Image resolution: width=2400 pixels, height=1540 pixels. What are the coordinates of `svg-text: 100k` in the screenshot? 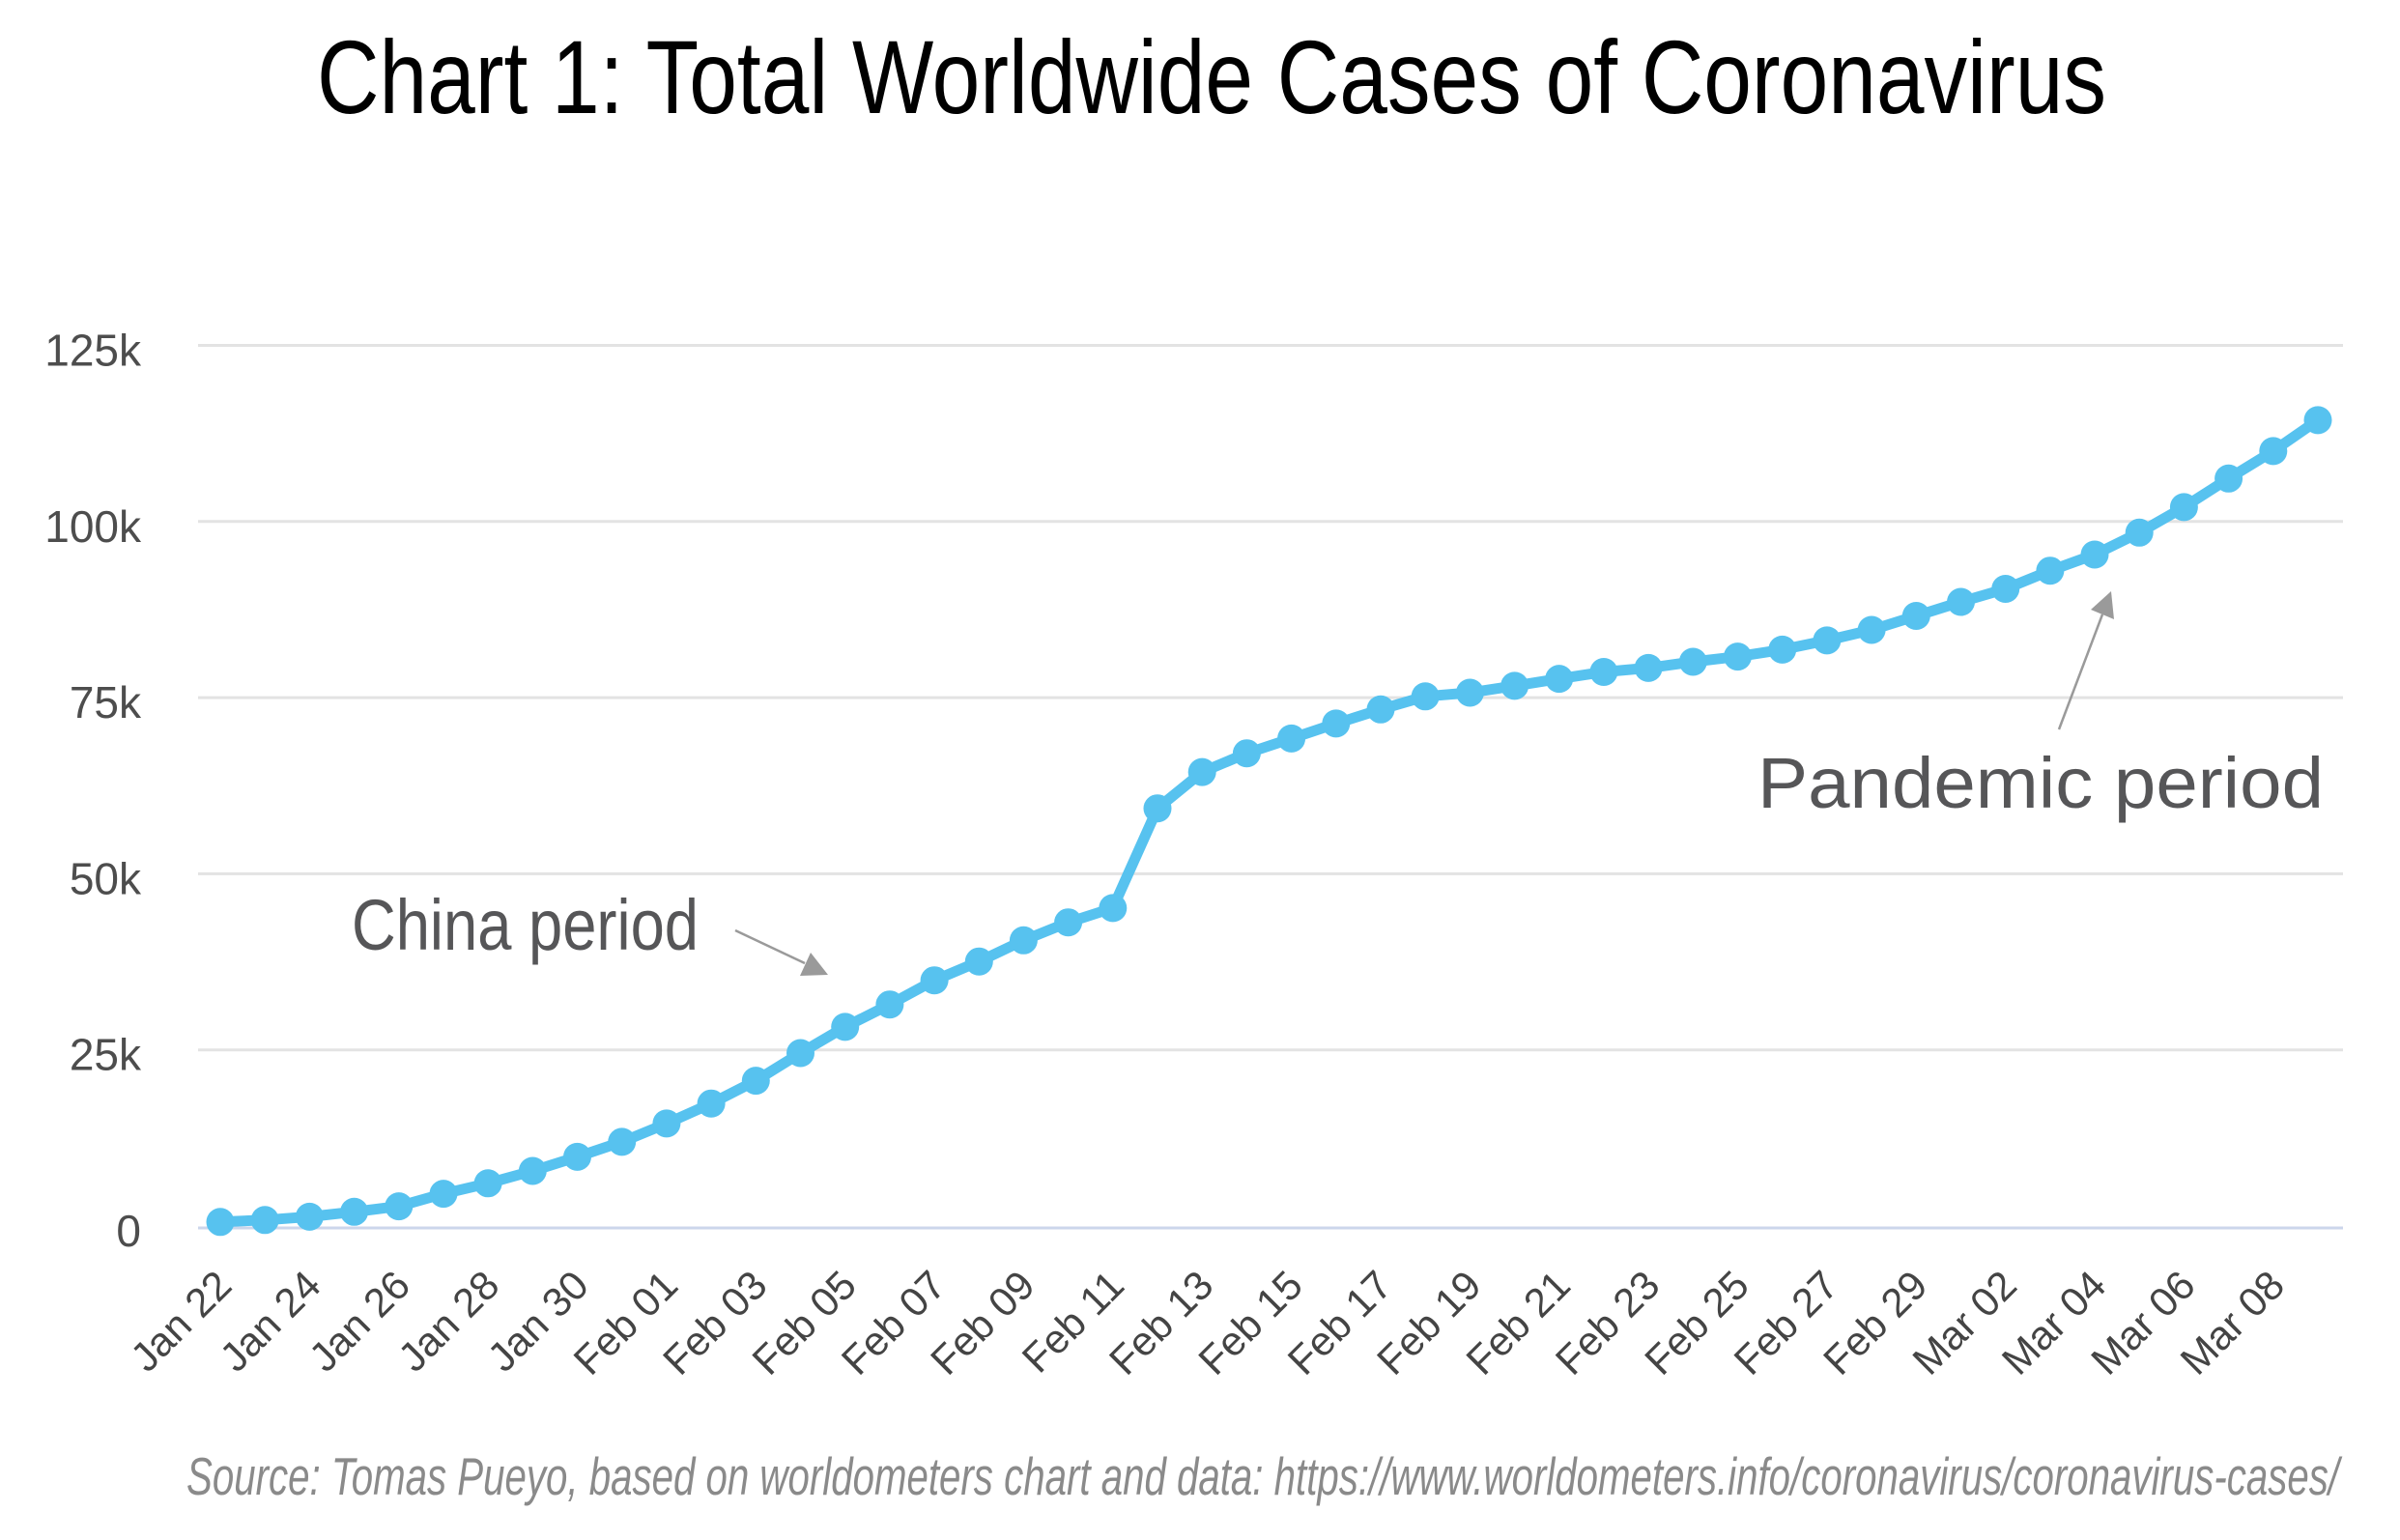 It's located at (93, 526).